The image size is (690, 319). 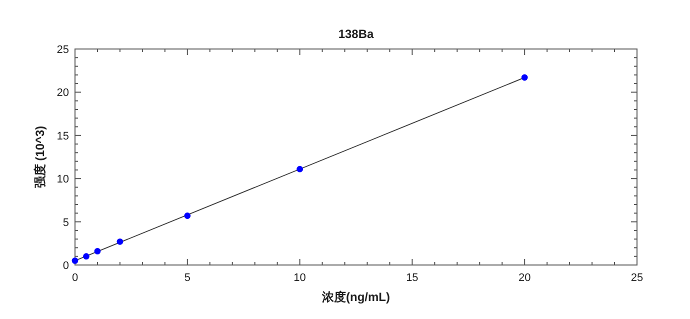 I want to click on y-axis-title: 强度 (10^3), so click(x=40, y=157).